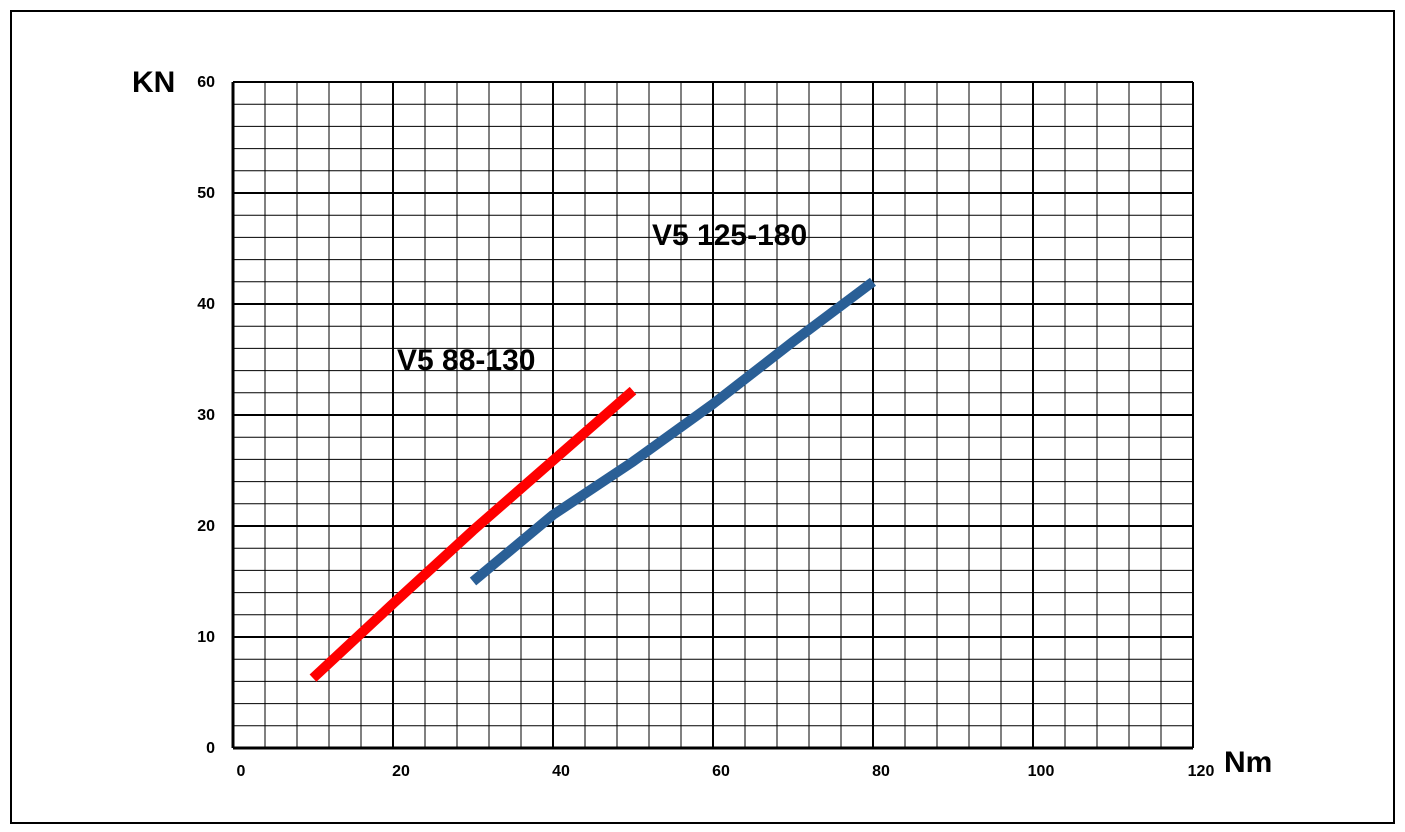 This screenshot has width=1405, height=832. I want to click on y-tick-labels: 0 10 20 30 40 50 60, so click(206, 415).